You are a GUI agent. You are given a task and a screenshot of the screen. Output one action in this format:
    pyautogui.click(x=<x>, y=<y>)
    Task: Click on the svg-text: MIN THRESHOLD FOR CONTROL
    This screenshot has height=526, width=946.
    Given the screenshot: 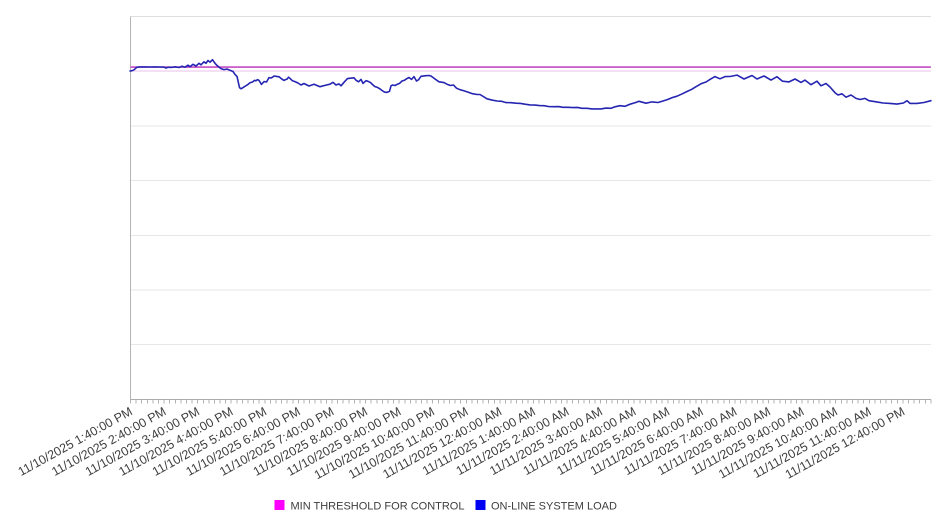 What is the action you would take?
    pyautogui.click(x=378, y=506)
    